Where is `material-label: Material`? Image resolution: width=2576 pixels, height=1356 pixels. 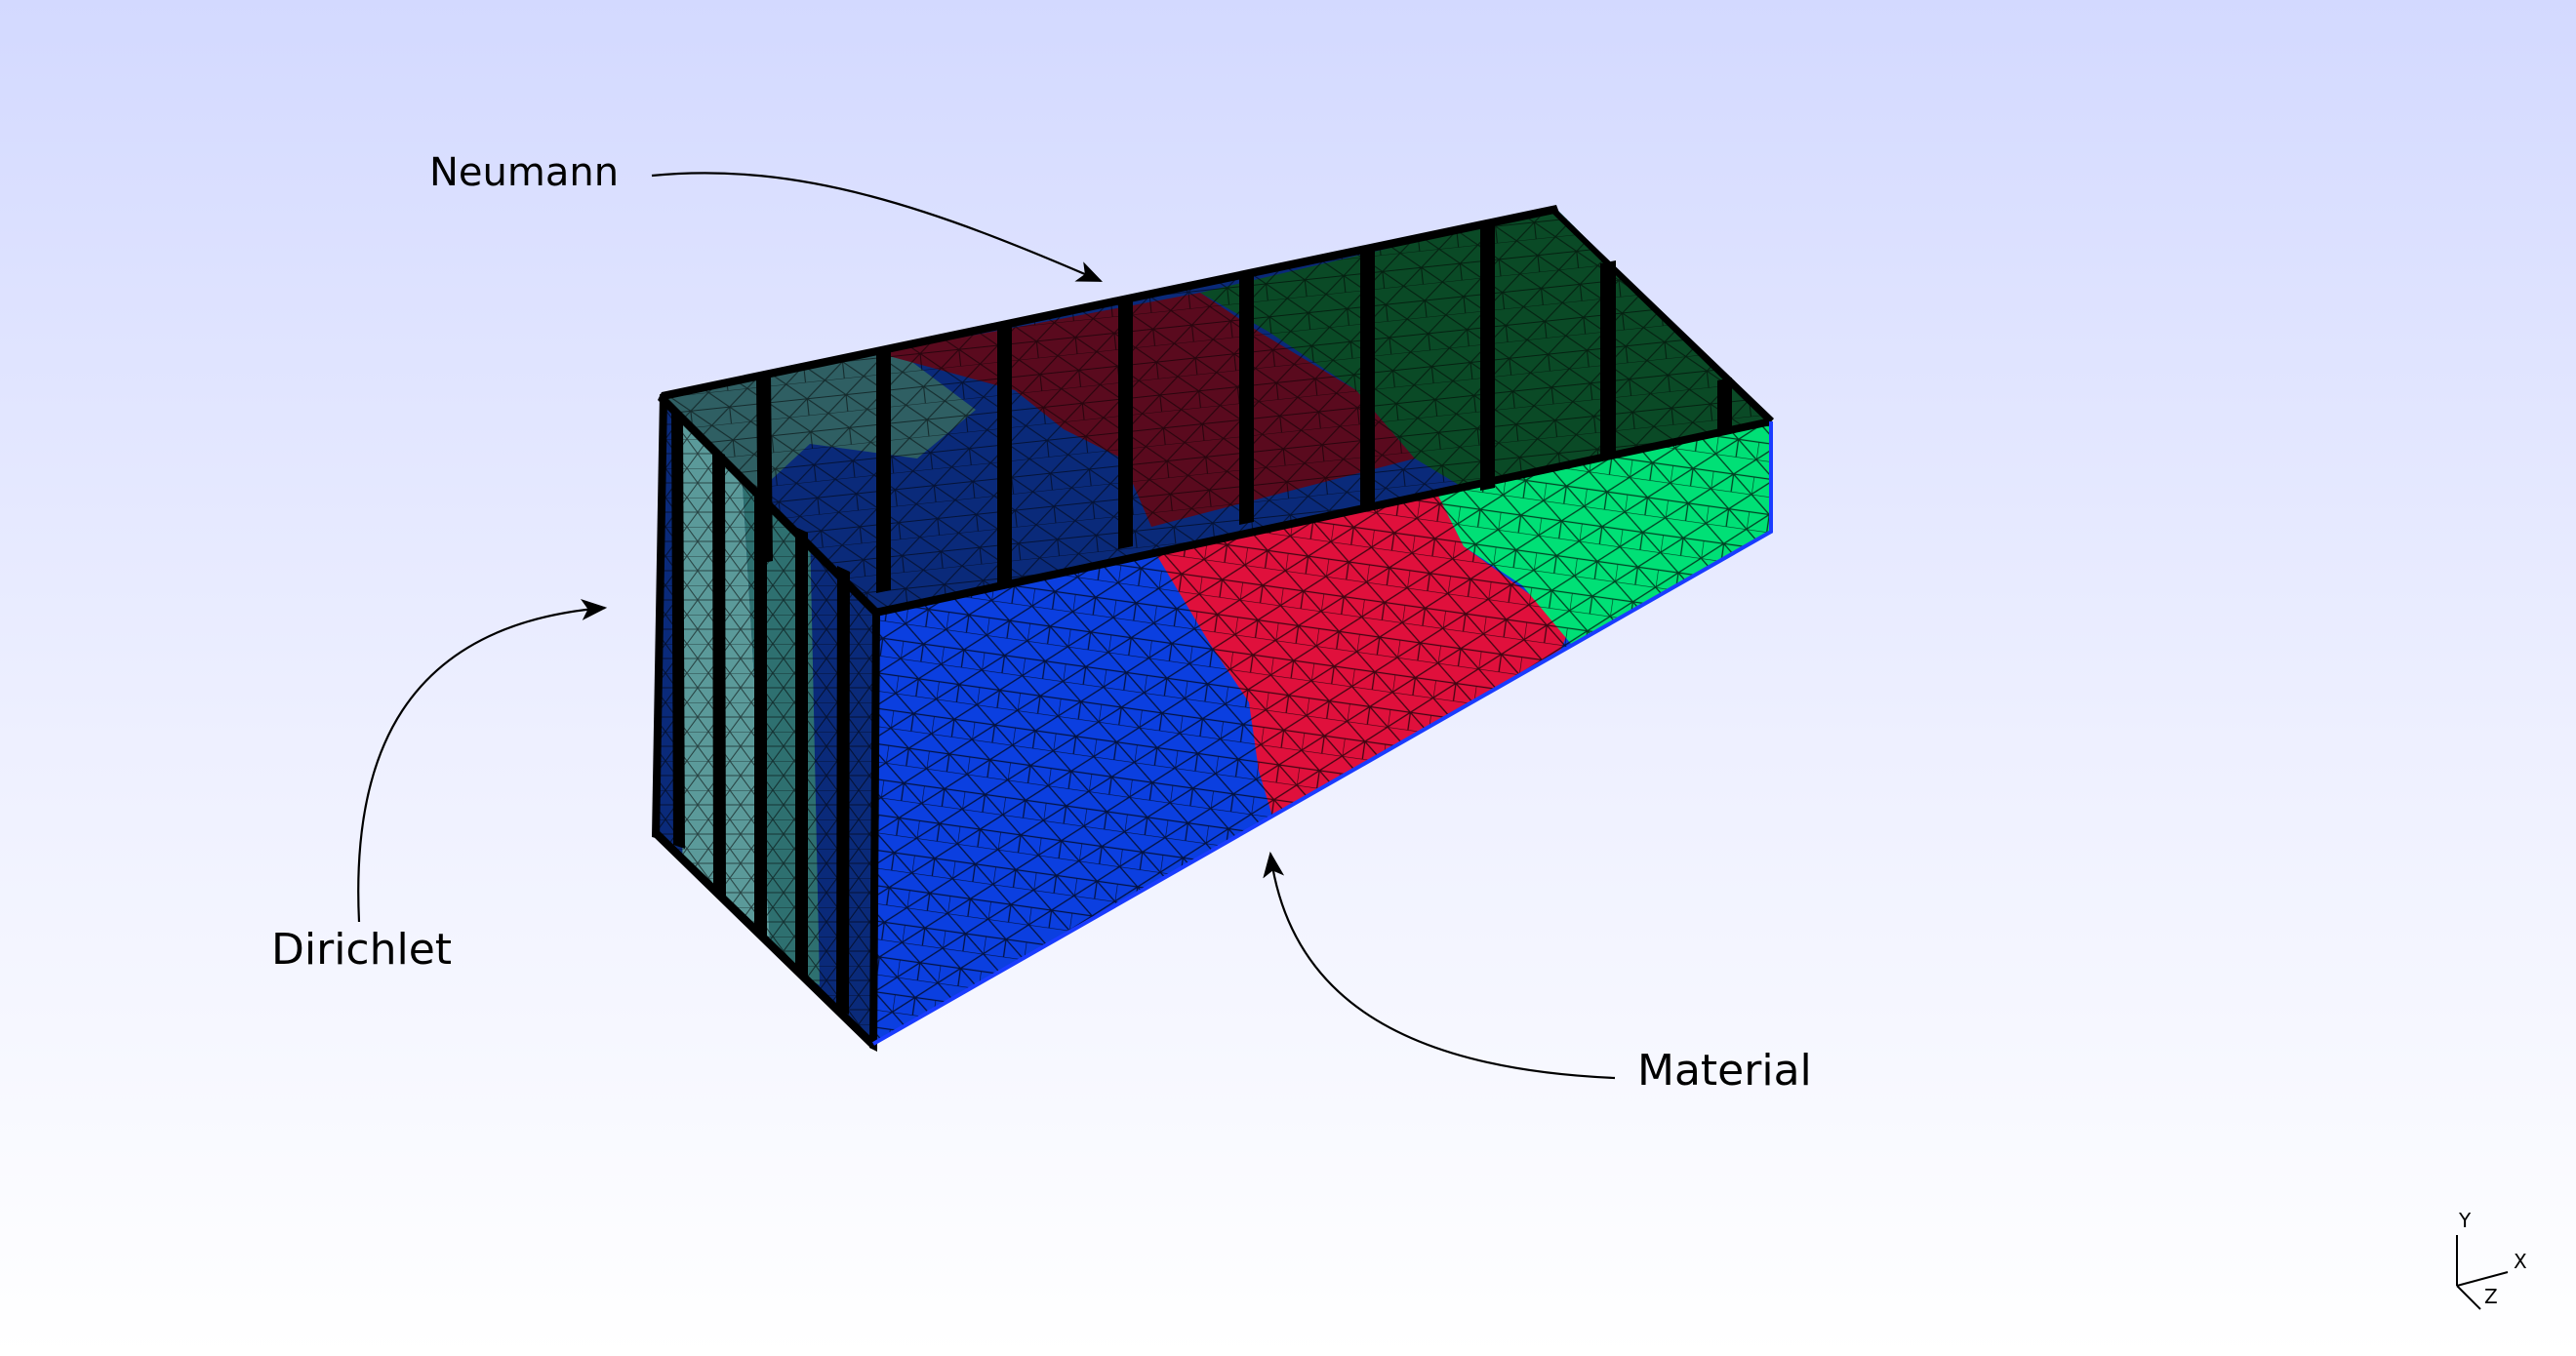
material-label: Material is located at coordinates (1724, 1071).